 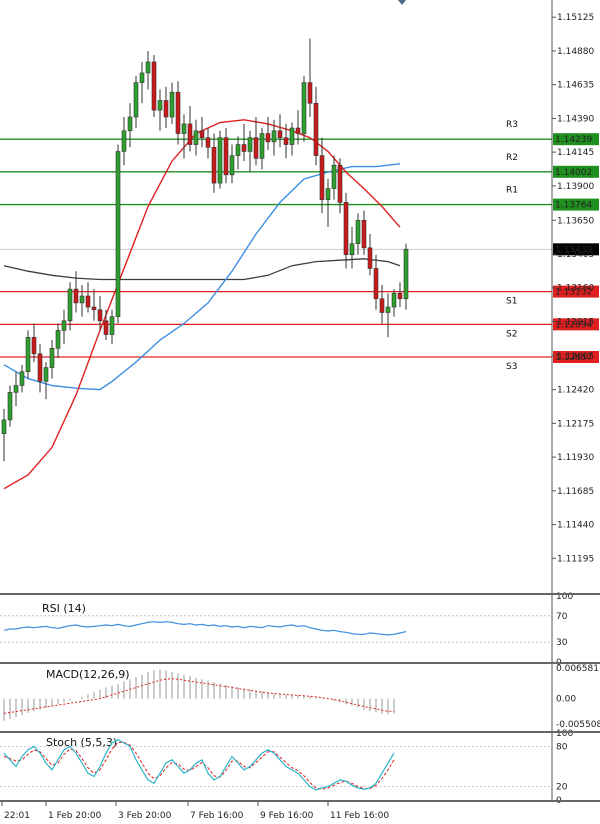 I want to click on level-label-r1: R1, so click(x=512, y=191).